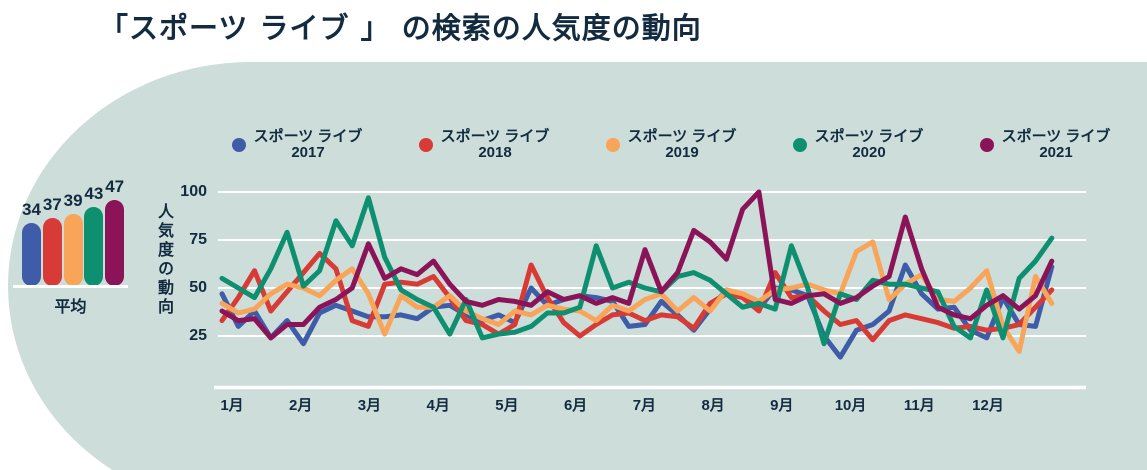 The width and height of the screenshot is (1147, 470). Describe the element at coordinates (52, 204) in the screenshot. I see `mini-bar-value: 37` at that location.